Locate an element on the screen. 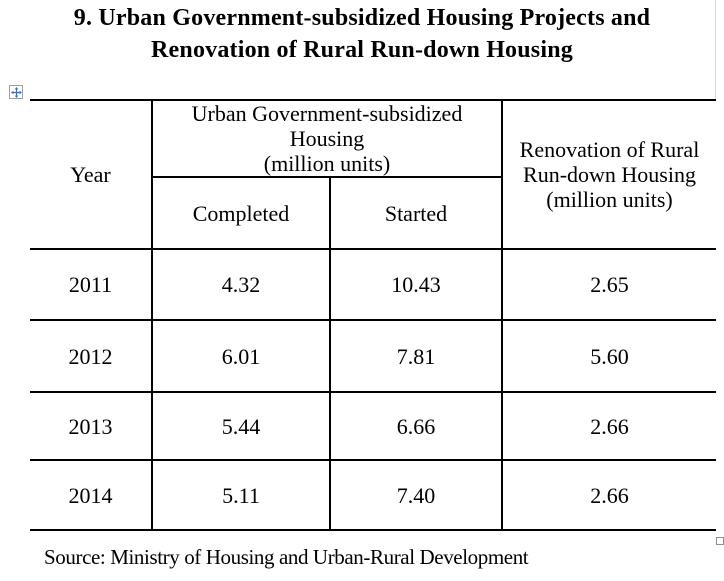 The width and height of the screenshot is (724, 581). cell-started-2012: 7.81 is located at coordinates (416, 356).